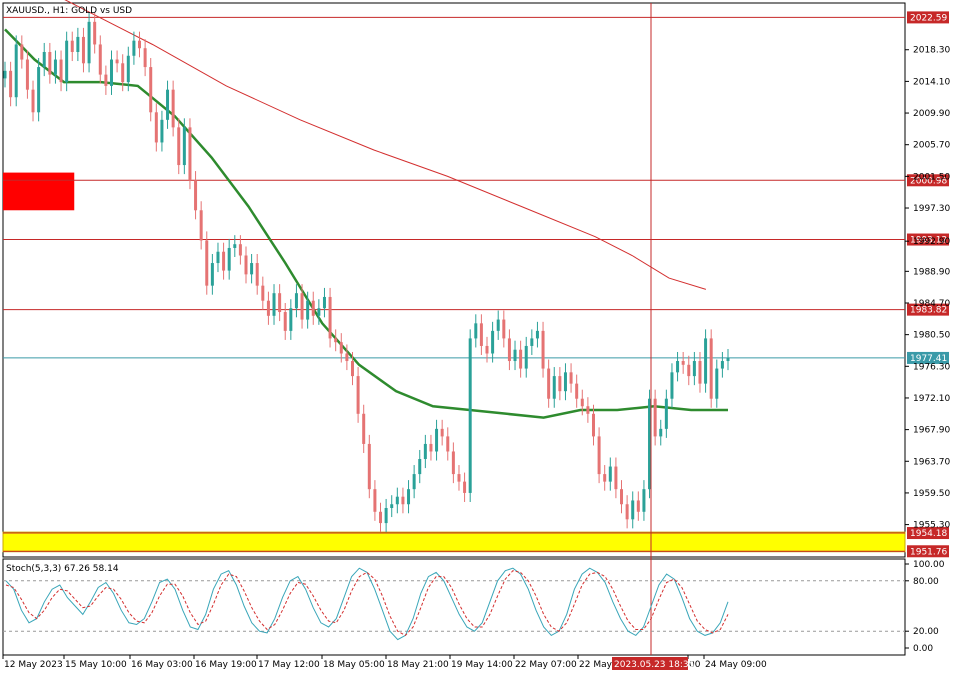 The image size is (960, 679). Describe the element at coordinates (928, 359) in the screenshot. I see `level-price-label-1977.41: 1977.41` at that location.